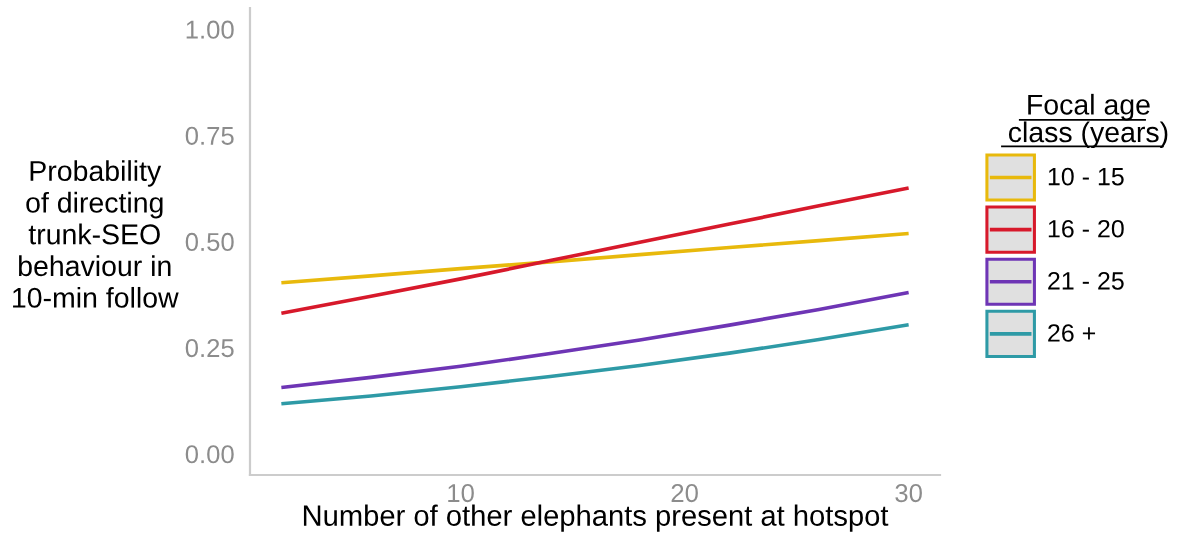 This screenshot has width=1185, height=538. What do you see at coordinates (209, 242) in the screenshot?
I see `y-tick-label: 0.50` at bounding box center [209, 242].